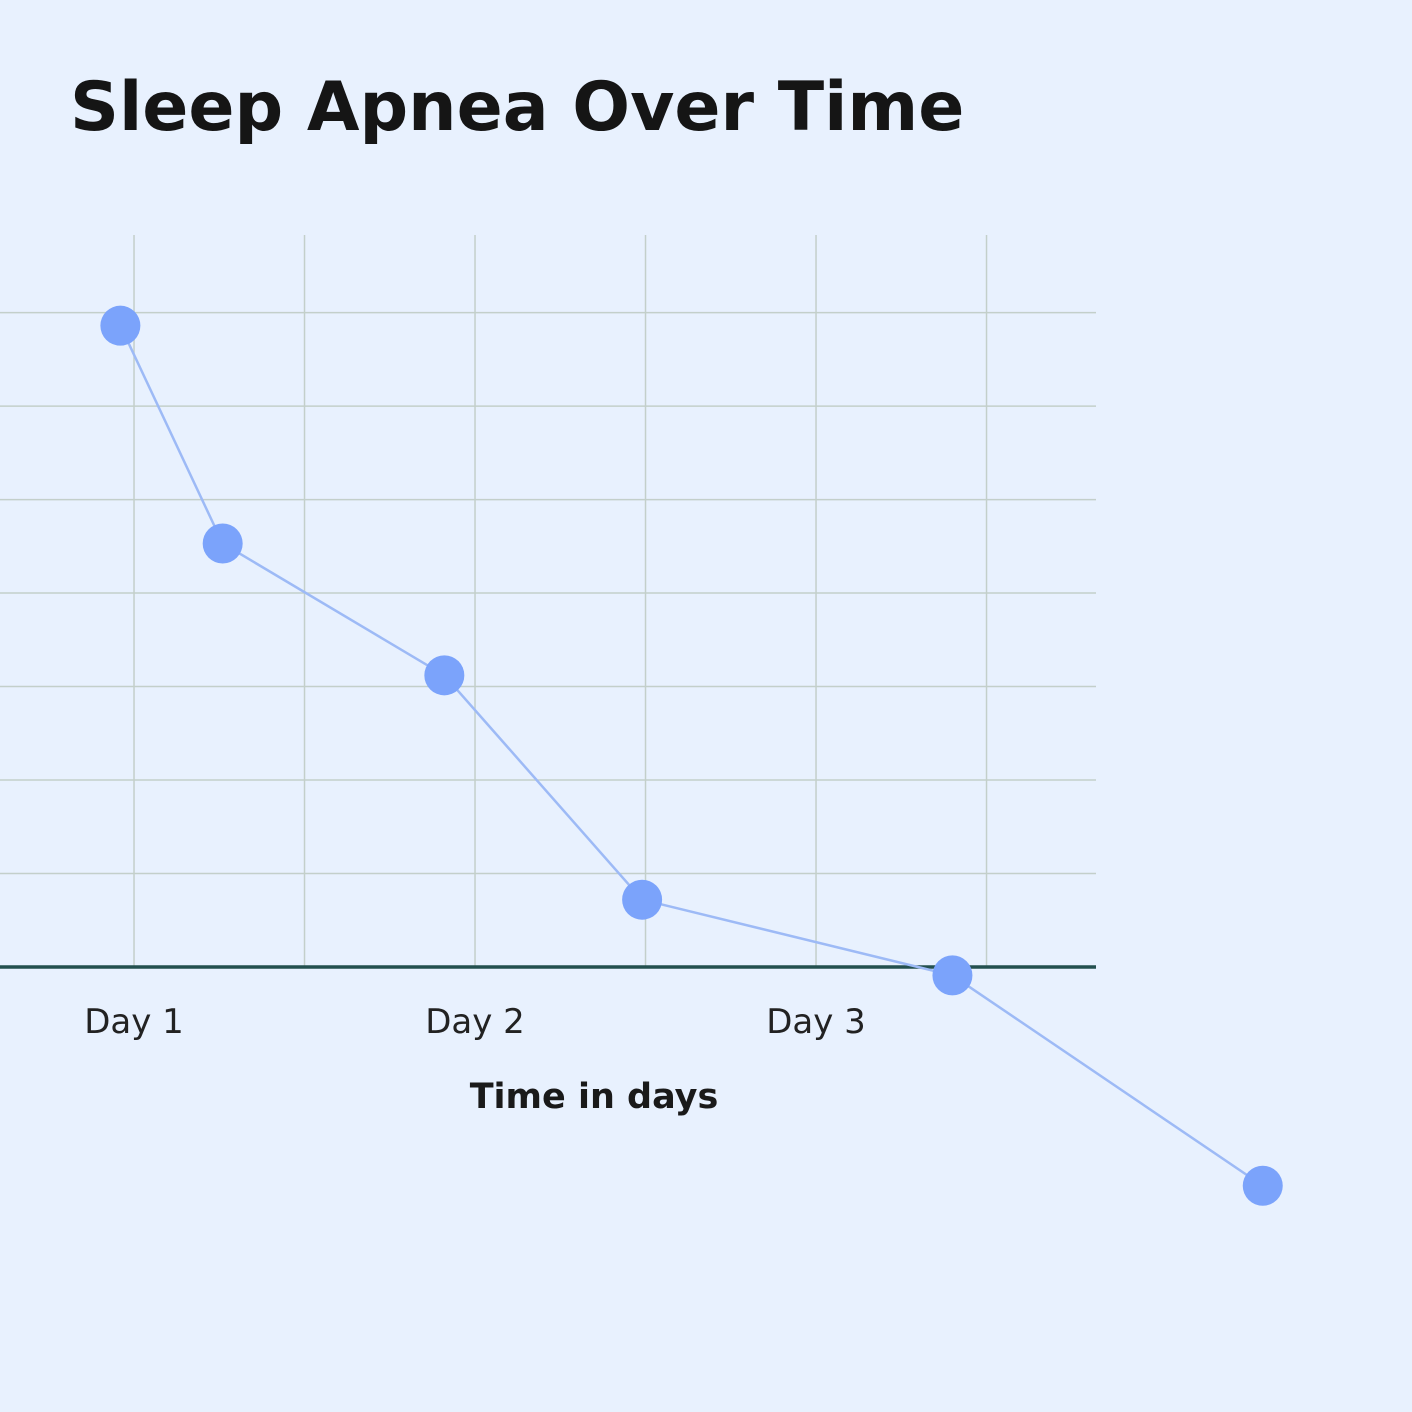  I want to click on x-tick-label: Day 3, so click(816, 1022).